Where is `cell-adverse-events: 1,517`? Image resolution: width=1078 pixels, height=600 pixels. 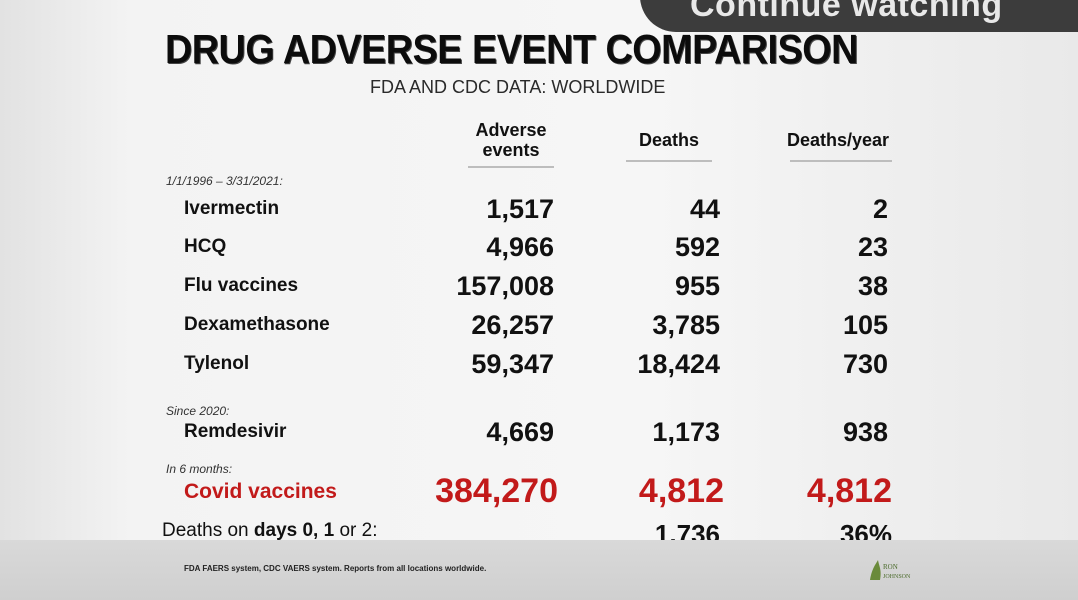
cell-adverse-events: 1,517 is located at coordinates (520, 209).